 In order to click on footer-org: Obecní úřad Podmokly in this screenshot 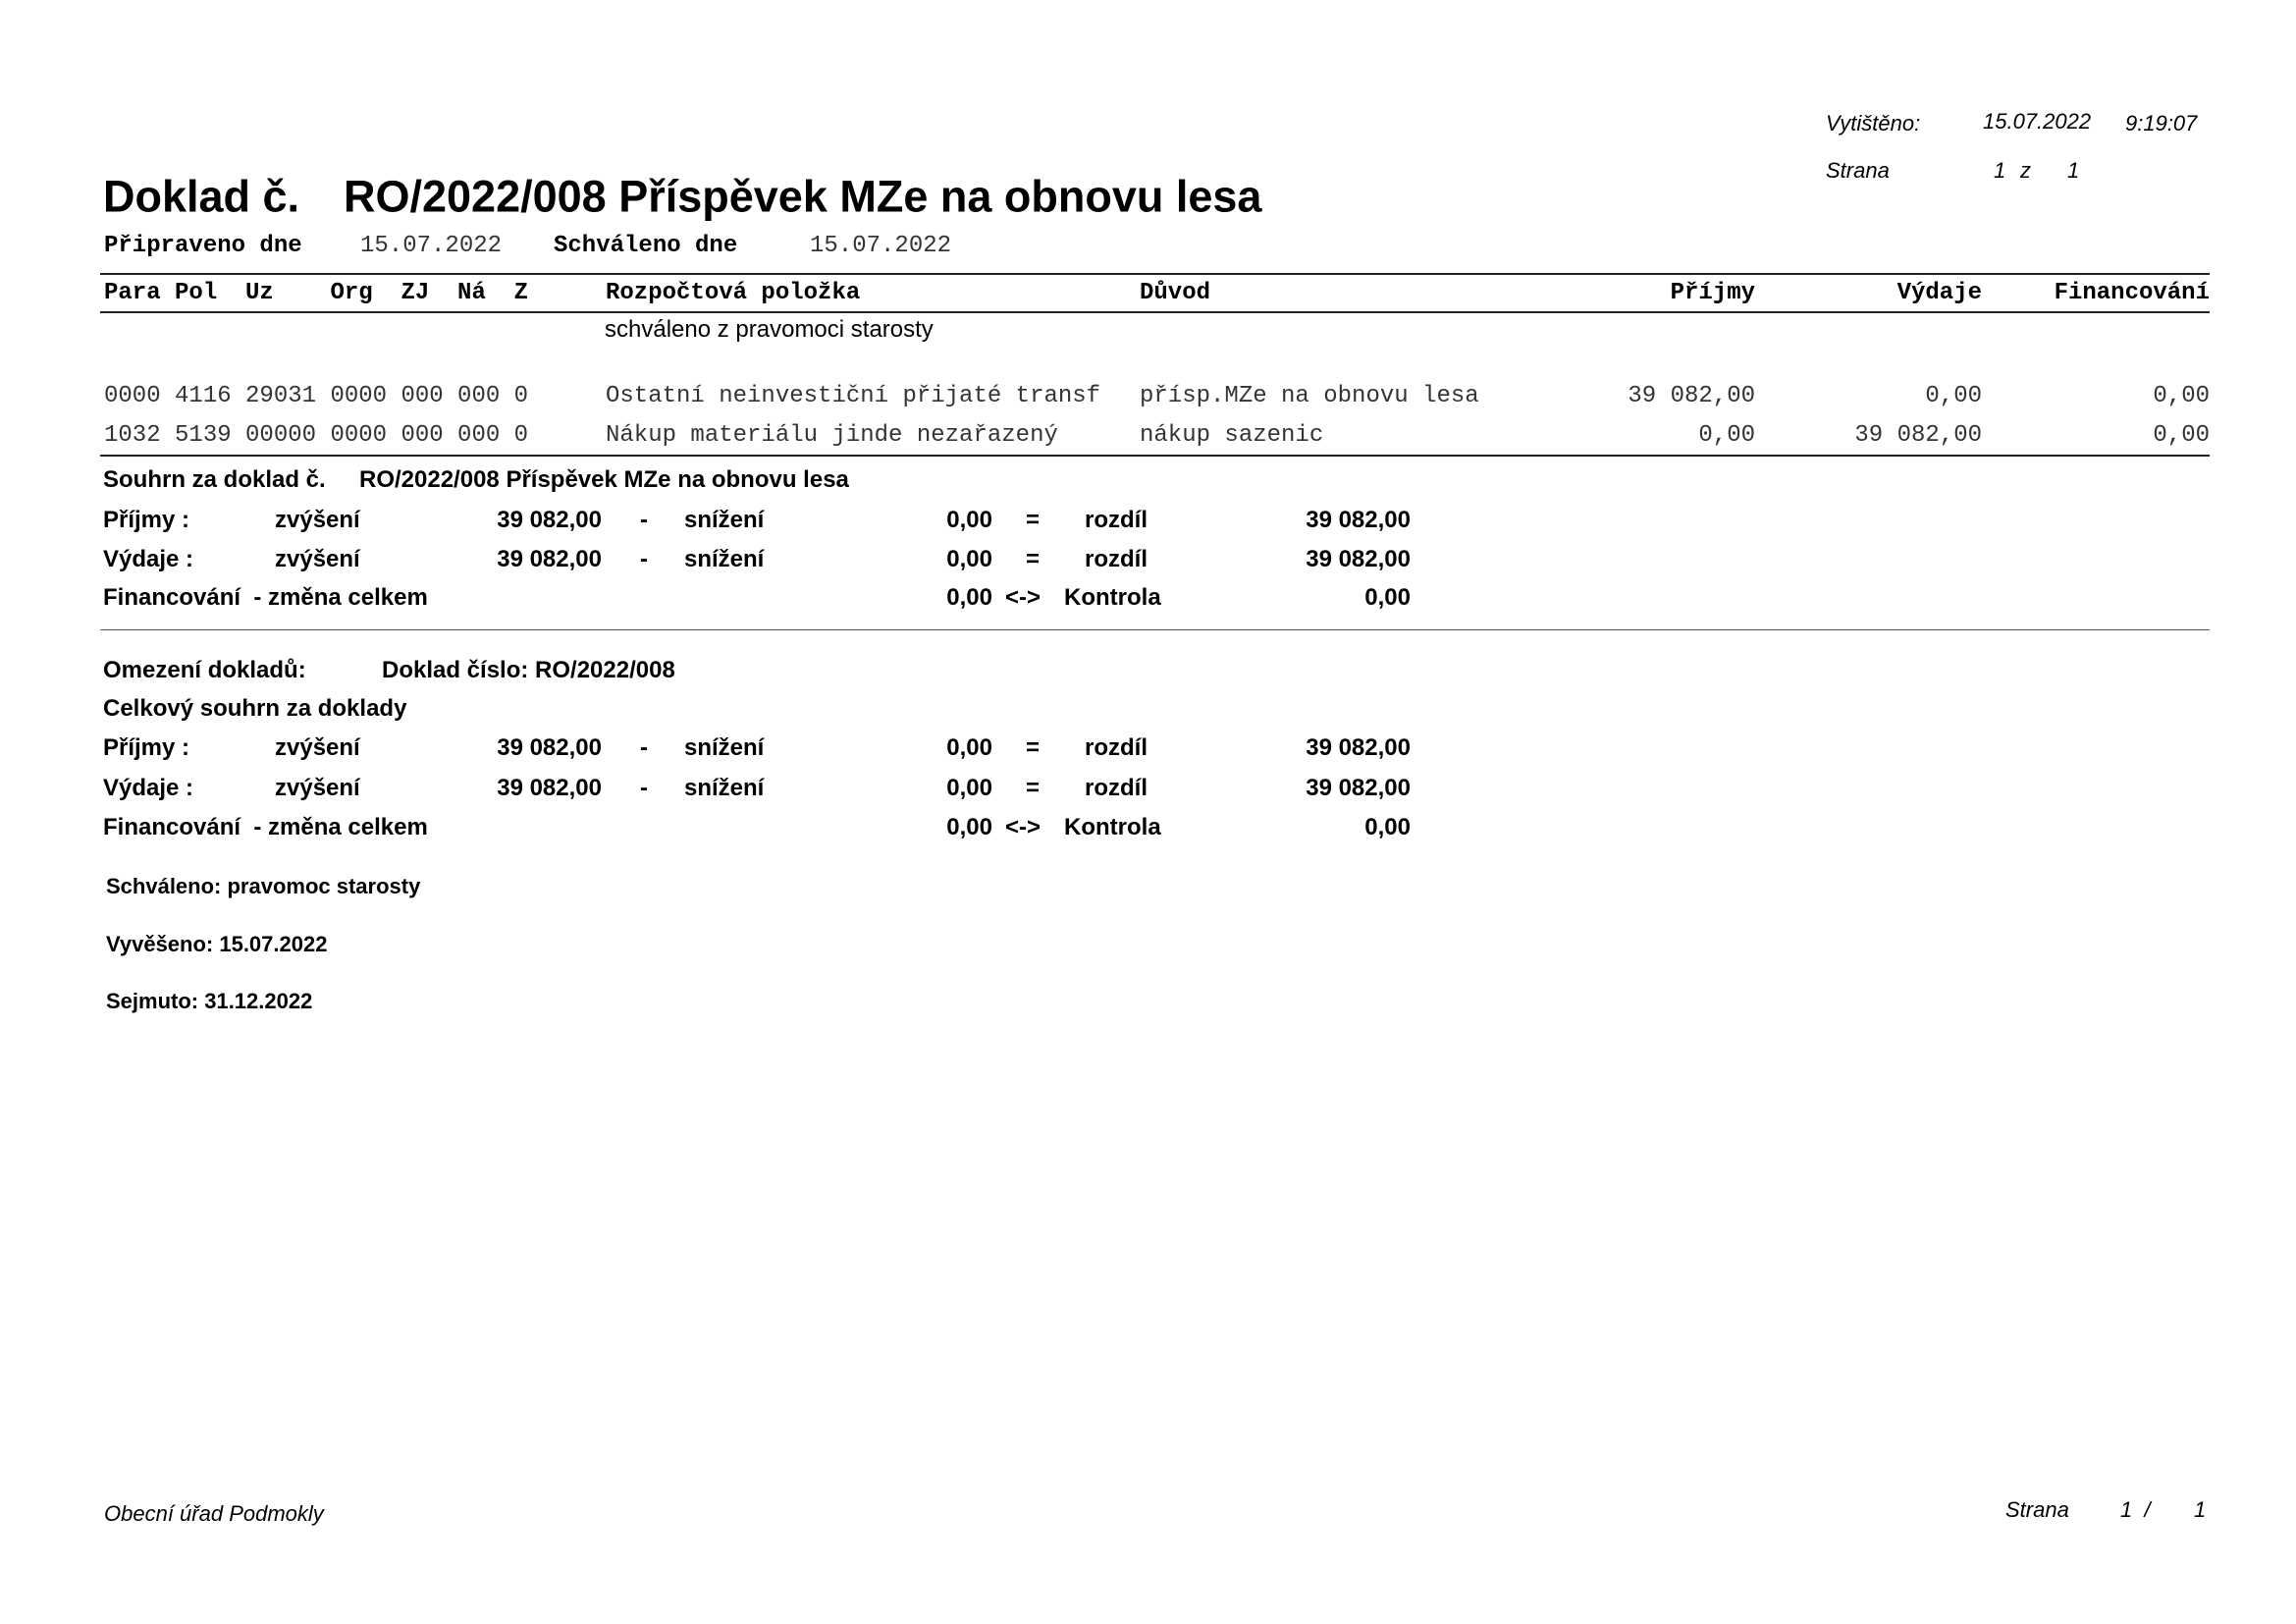, I will do `click(214, 1513)`.